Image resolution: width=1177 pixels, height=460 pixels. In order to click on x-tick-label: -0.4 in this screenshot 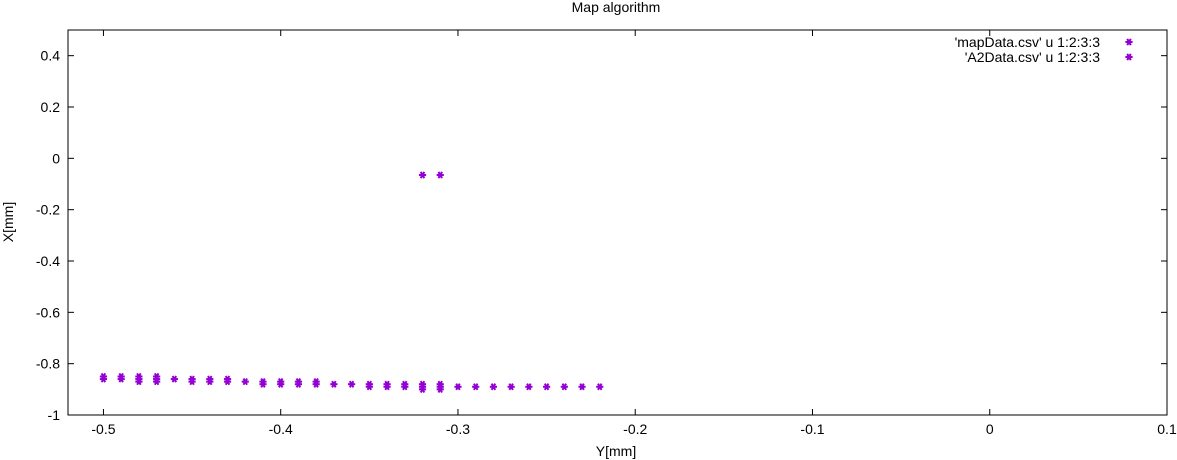, I will do `click(281, 429)`.